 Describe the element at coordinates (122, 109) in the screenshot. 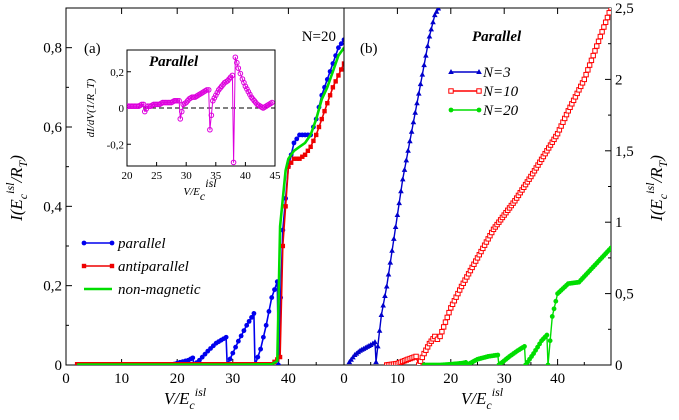

I see `inset-y-tick-label: 0` at that location.